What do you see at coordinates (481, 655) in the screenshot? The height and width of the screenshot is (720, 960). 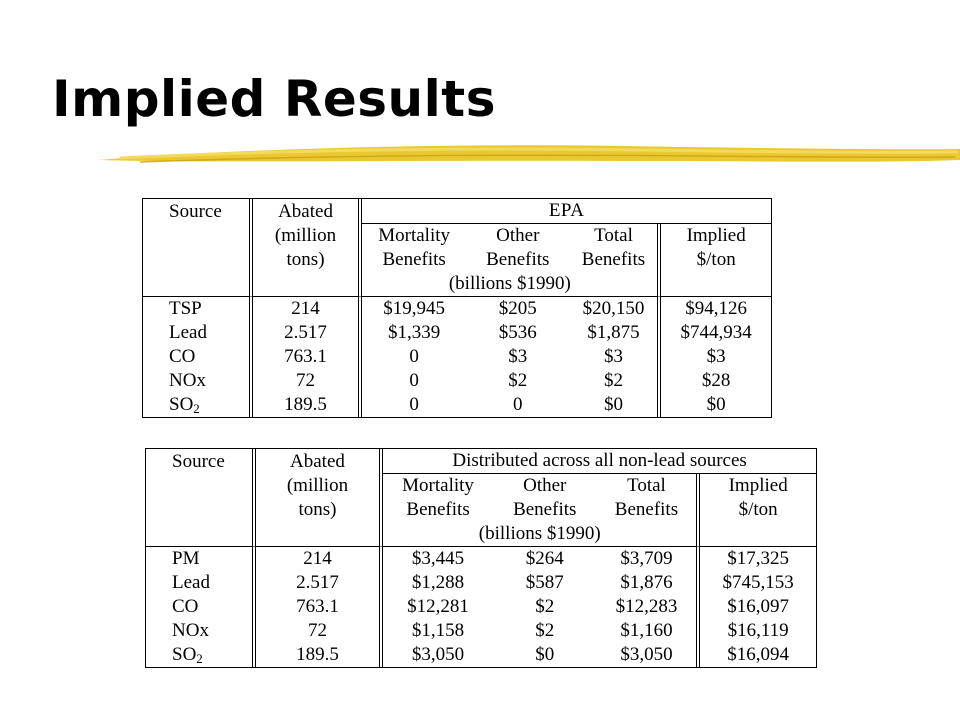 I see `table-row: SO2 189.5 $3,050 $0 $3,050 $16,094` at bounding box center [481, 655].